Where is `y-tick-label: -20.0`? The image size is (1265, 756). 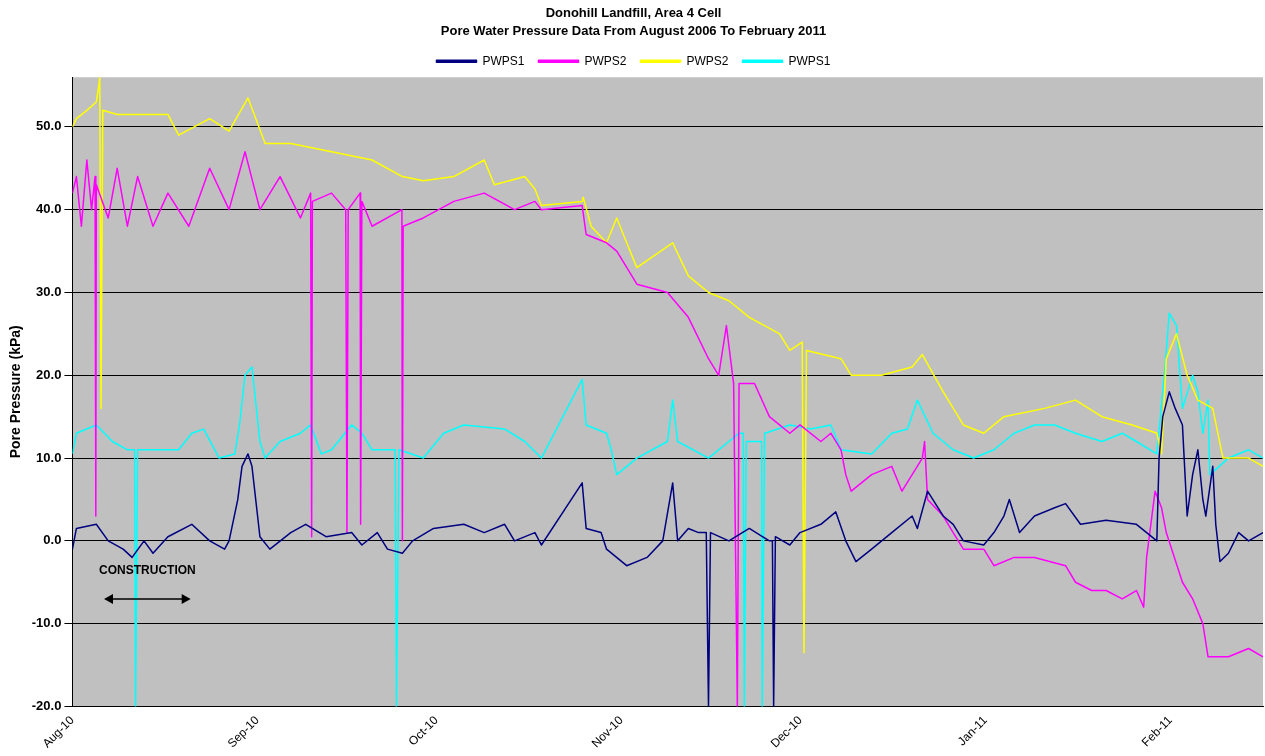
y-tick-label: -20.0 is located at coordinates (46, 706).